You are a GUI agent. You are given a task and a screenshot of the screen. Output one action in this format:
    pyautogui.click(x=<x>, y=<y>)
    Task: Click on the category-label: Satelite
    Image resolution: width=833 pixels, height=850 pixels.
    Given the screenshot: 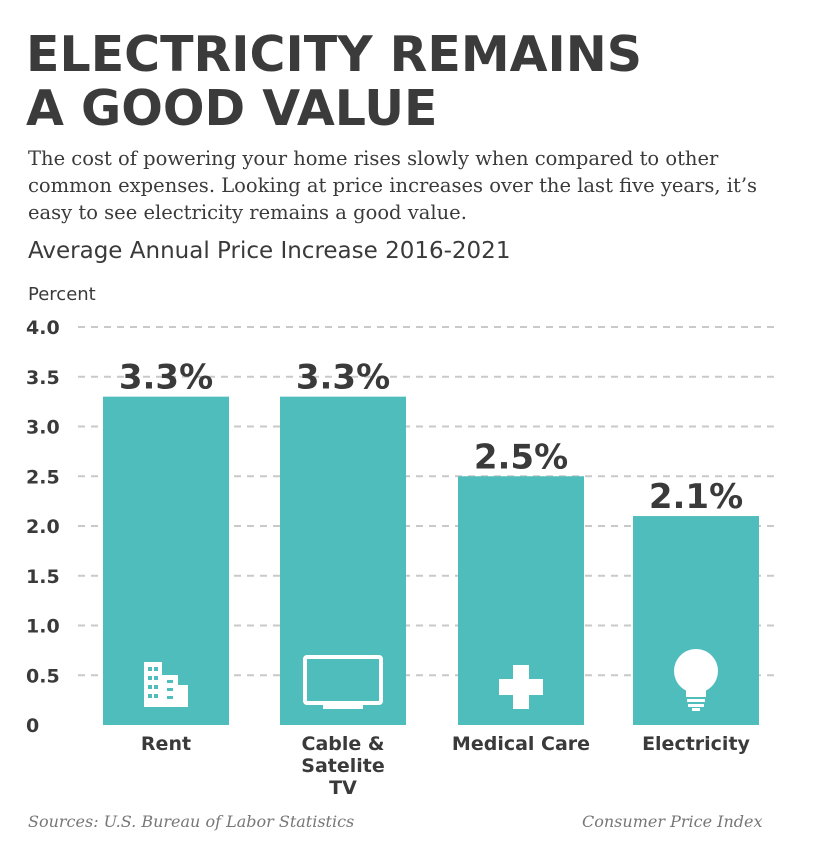 What is the action you would take?
    pyautogui.click(x=342, y=766)
    